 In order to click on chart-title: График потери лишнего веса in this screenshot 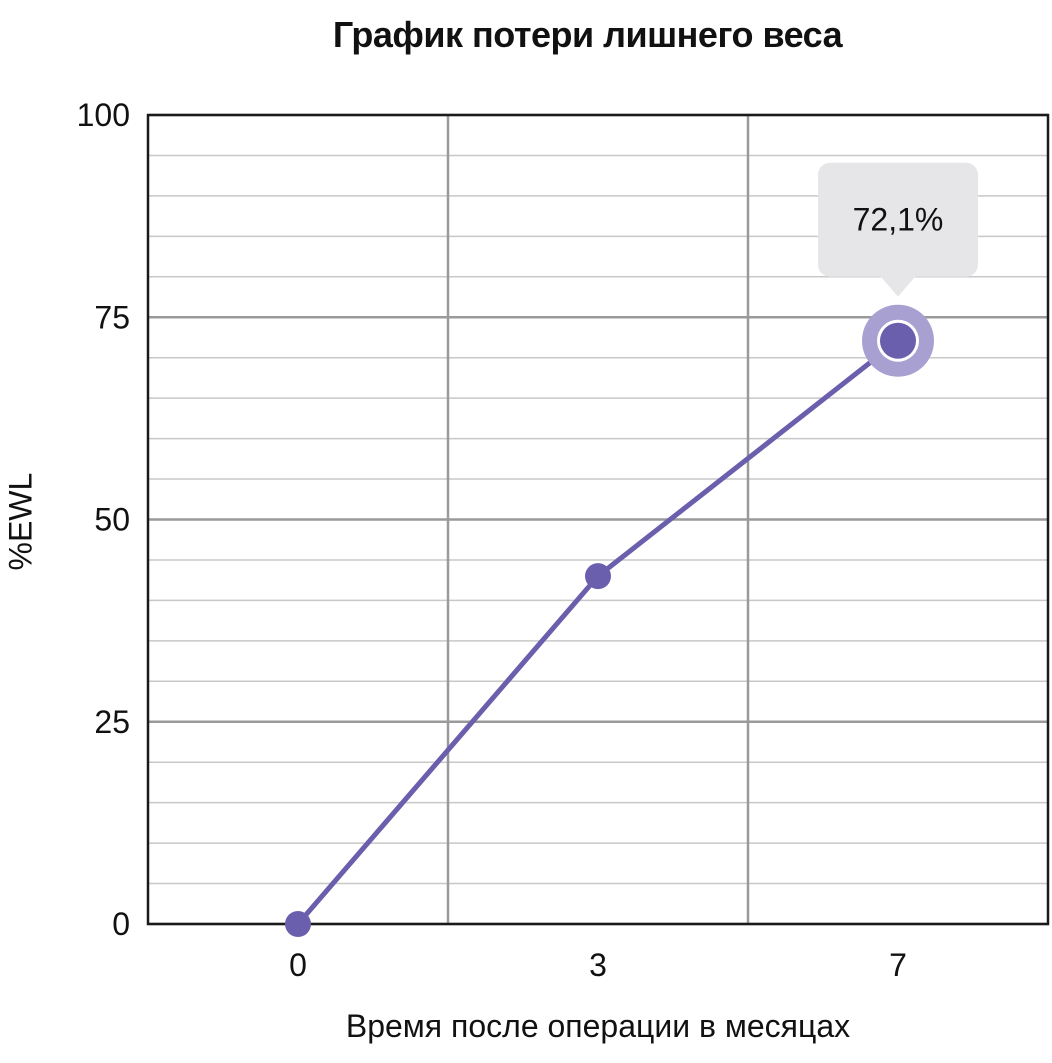, I will do `click(587, 34)`.